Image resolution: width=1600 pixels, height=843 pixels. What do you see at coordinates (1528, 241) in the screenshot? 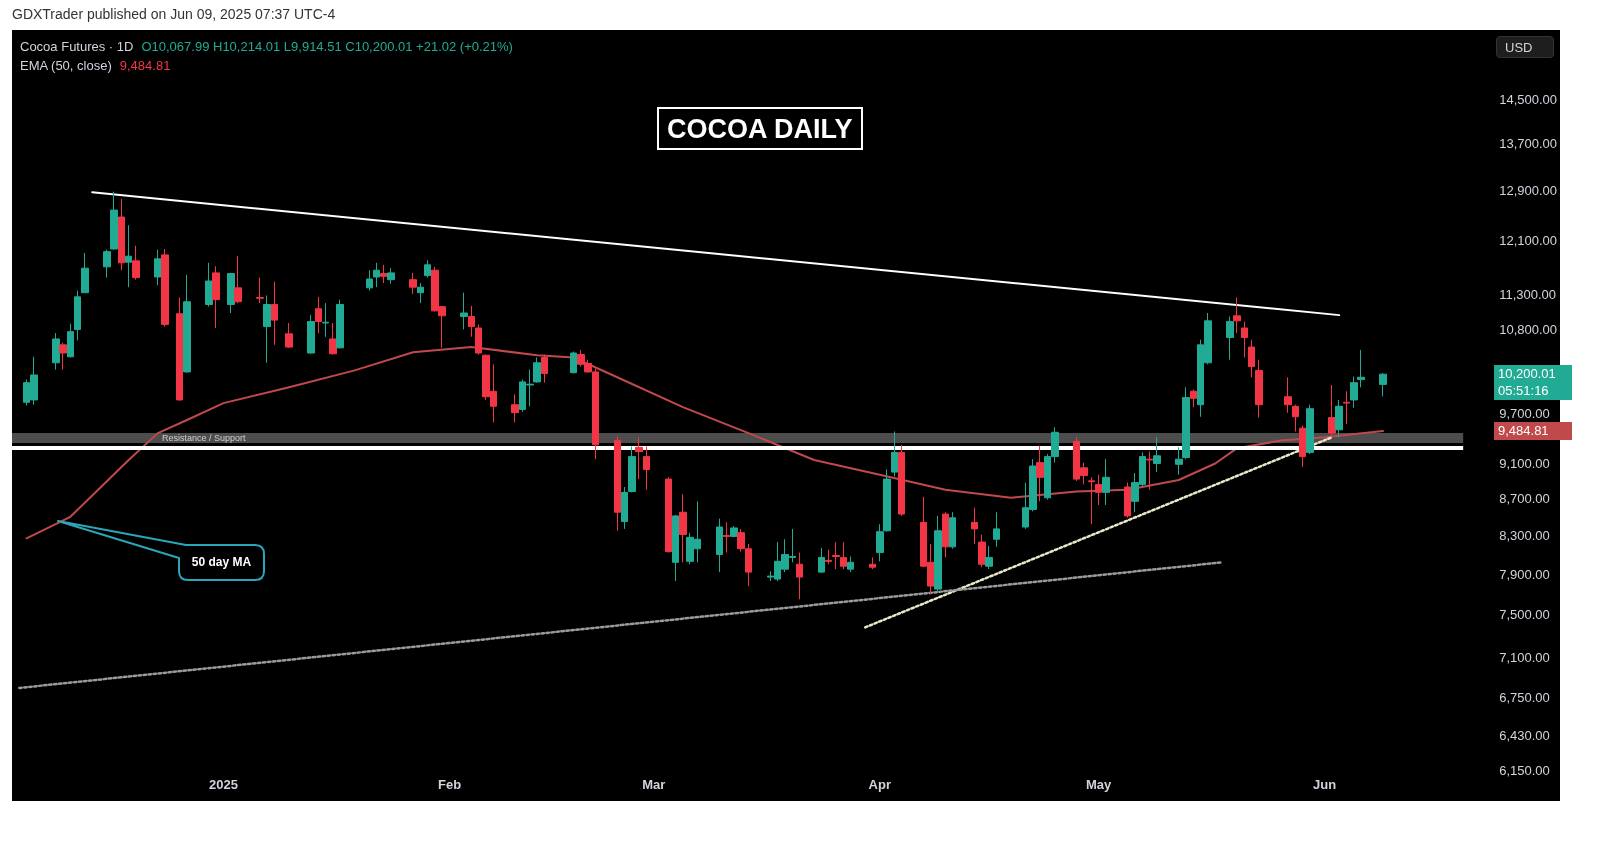
I see `y-tick-label: 12,100.00` at bounding box center [1528, 241].